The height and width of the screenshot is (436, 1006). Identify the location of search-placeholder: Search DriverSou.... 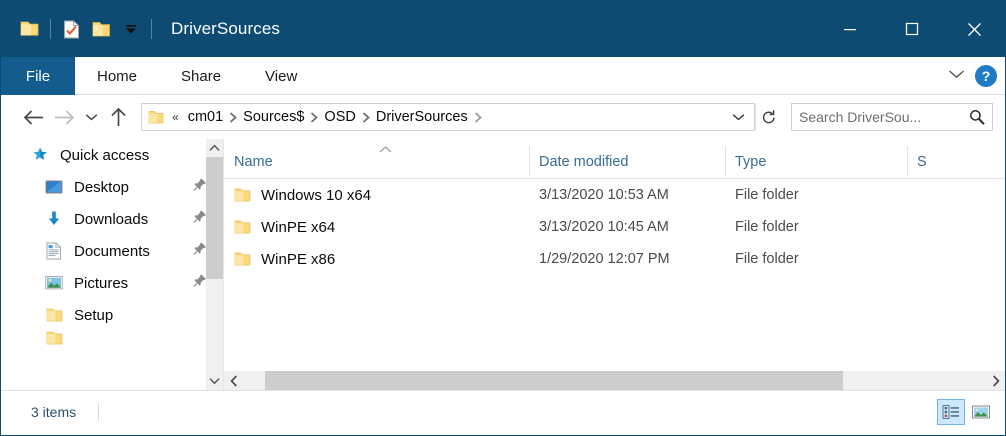
(860, 117).